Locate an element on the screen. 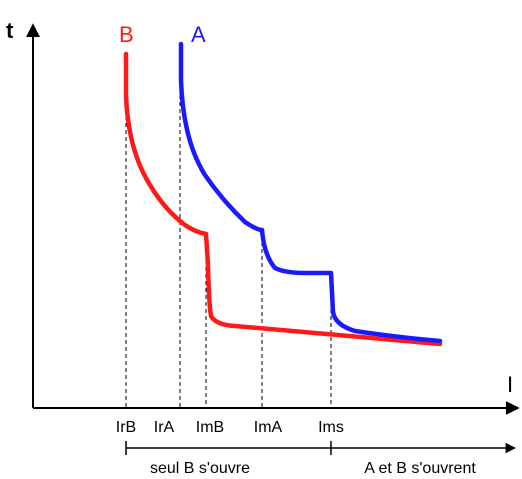 The width and height of the screenshot is (522, 479). zone-bracket is located at coordinates (321, 448).